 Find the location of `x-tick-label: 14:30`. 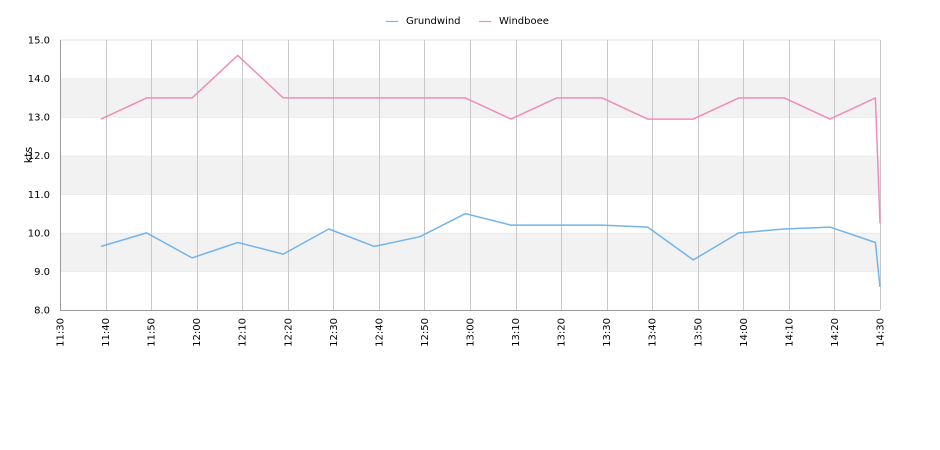

x-tick-label: 14:30 is located at coordinates (881, 332).